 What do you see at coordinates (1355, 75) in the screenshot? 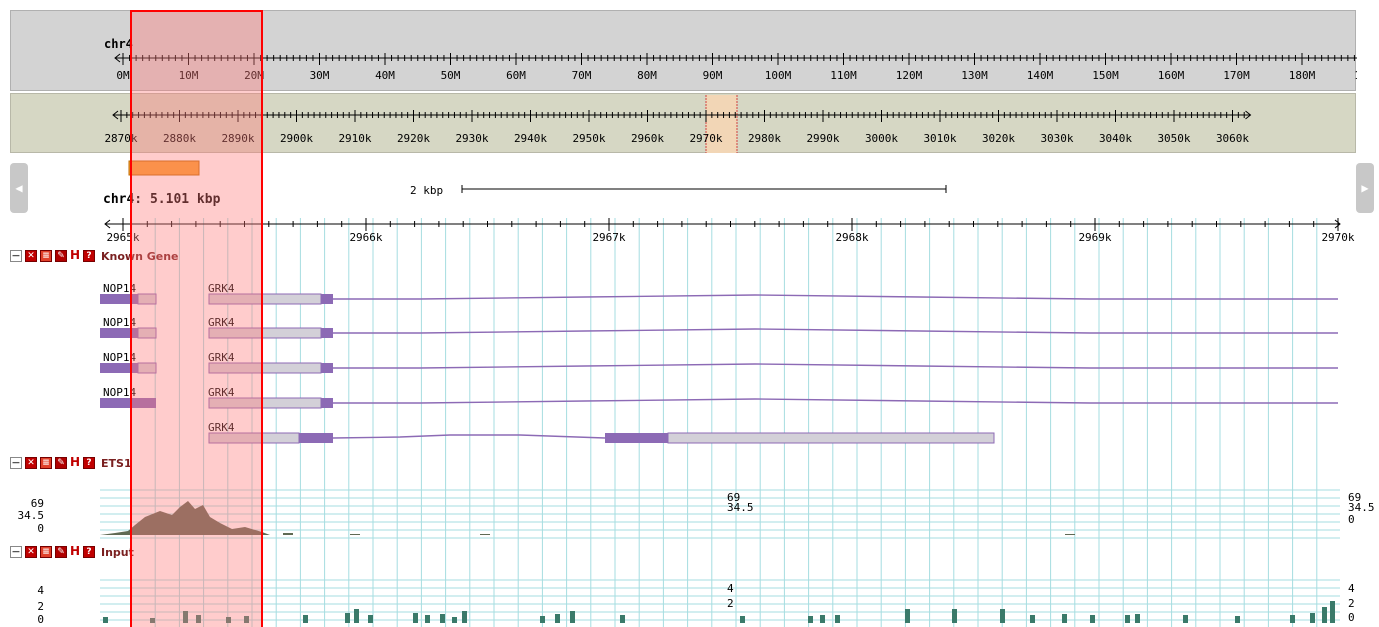
I see `overview-tick-label: 190M` at bounding box center [1355, 75].